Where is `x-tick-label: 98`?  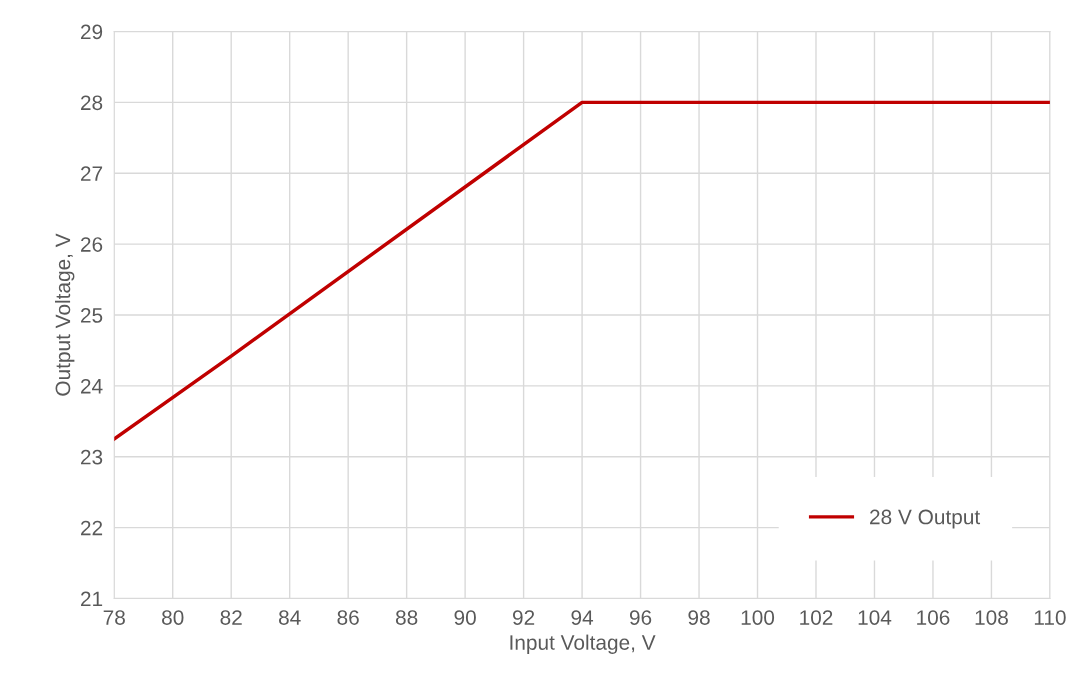 x-tick-label: 98 is located at coordinates (699, 617).